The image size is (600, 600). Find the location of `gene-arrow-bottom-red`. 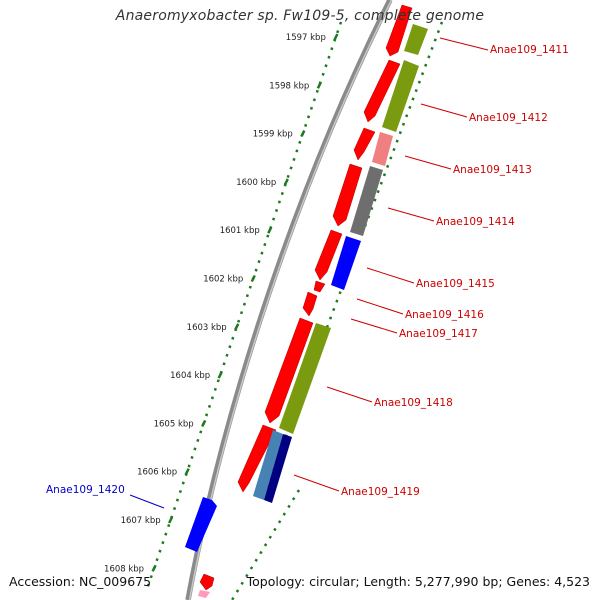

gene-arrow-bottom-red is located at coordinates (207, 582).